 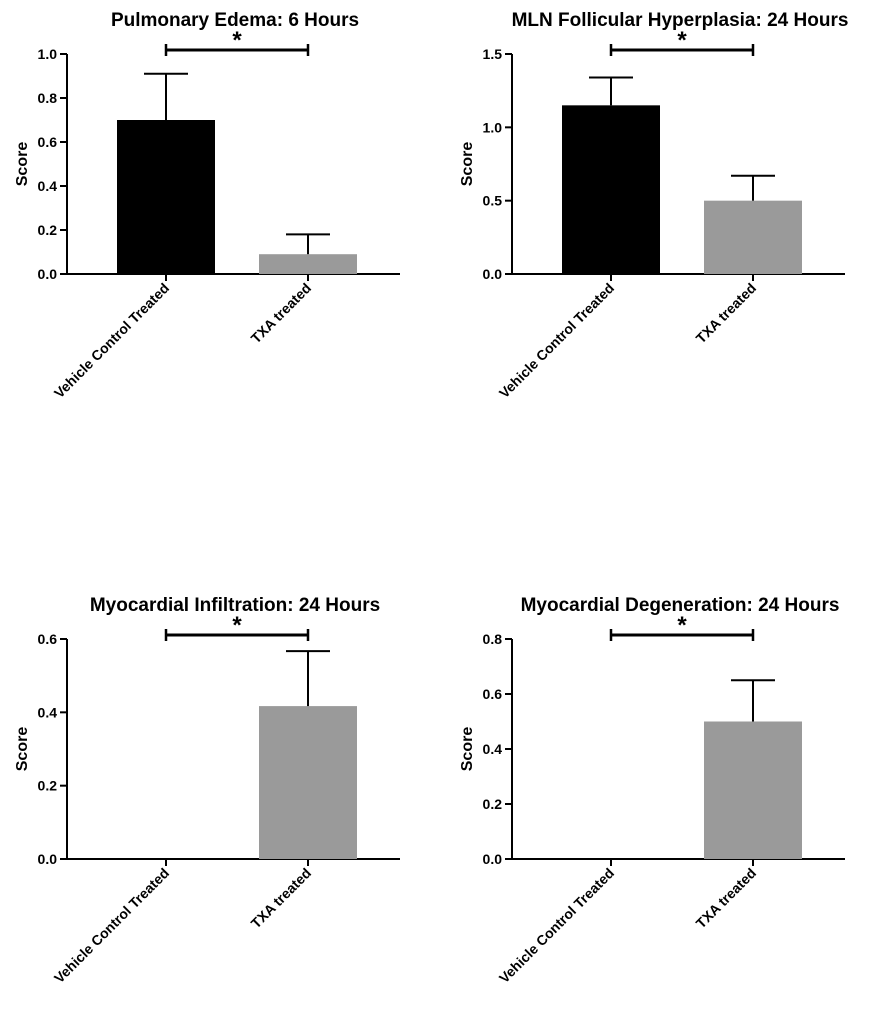 I want to click on y-tick-label: 1.5, so click(x=493, y=54).